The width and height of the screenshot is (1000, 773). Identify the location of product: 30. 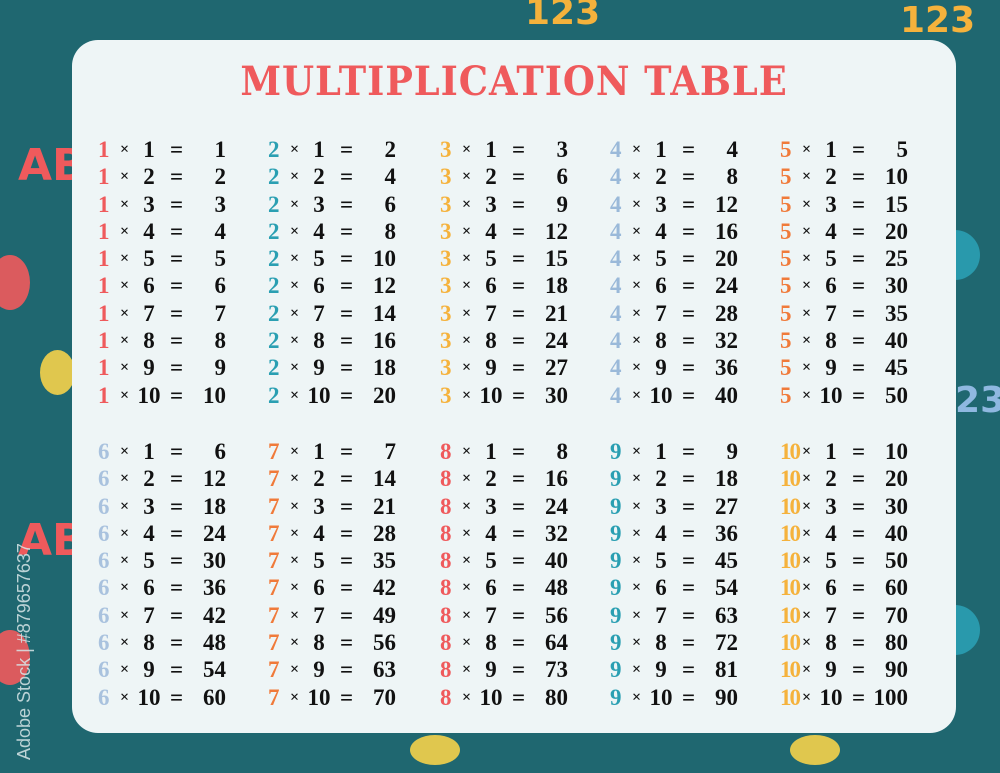
(896, 506).